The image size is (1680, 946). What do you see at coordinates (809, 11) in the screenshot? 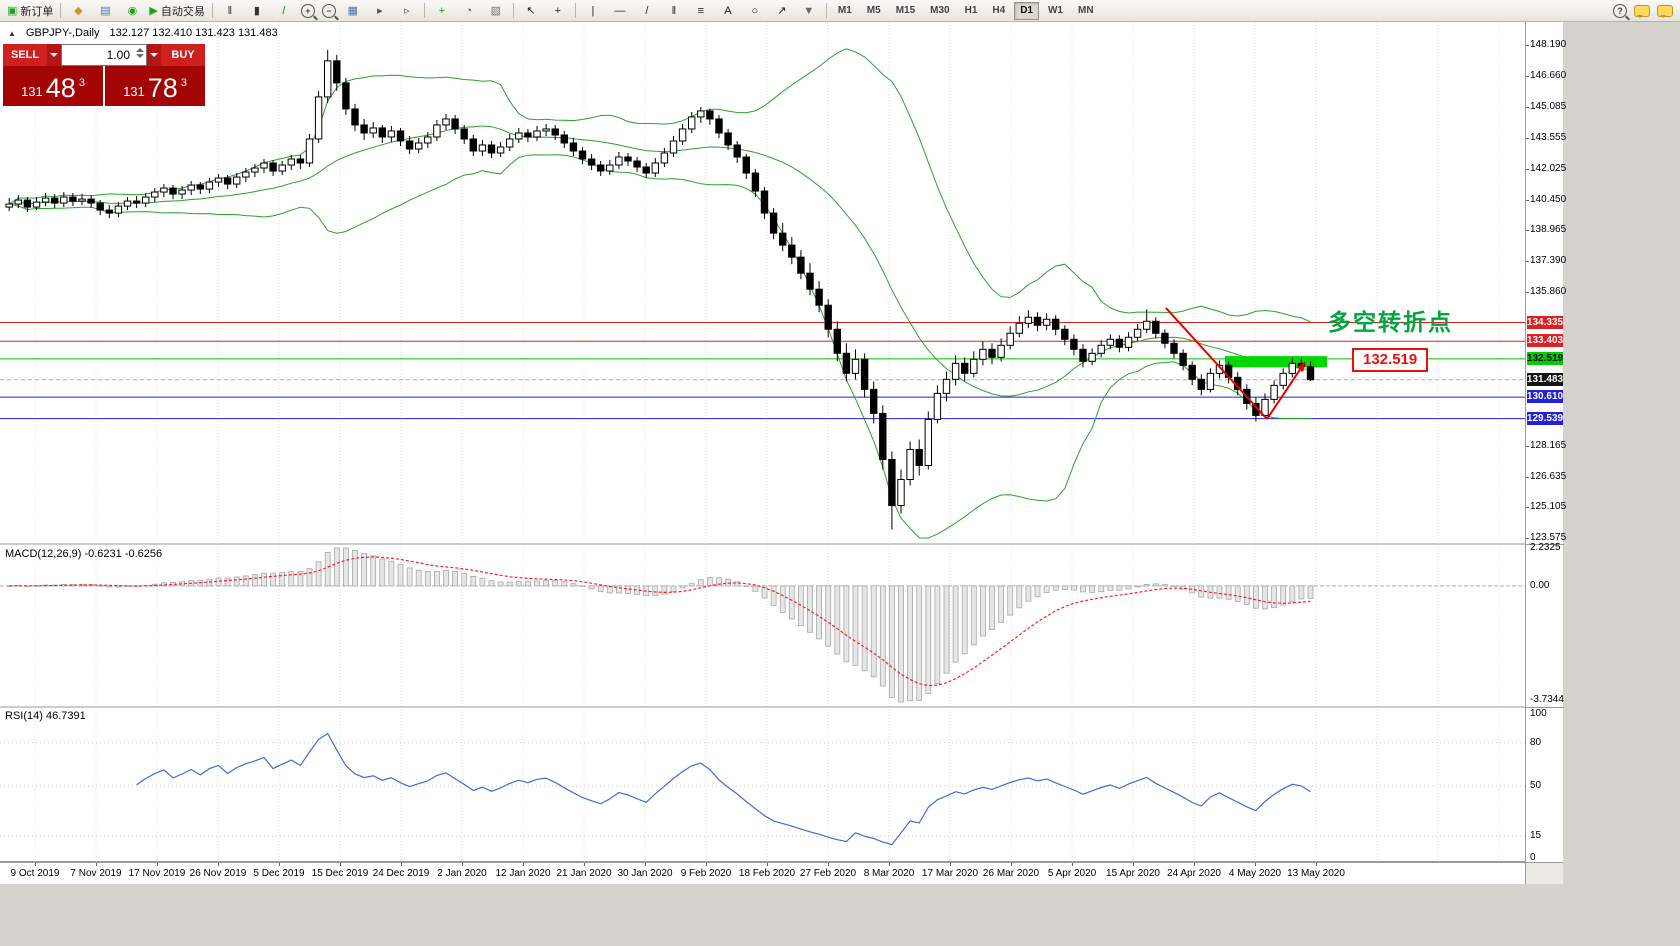
I see `objects-dropdown-icon: ▼` at bounding box center [809, 11].